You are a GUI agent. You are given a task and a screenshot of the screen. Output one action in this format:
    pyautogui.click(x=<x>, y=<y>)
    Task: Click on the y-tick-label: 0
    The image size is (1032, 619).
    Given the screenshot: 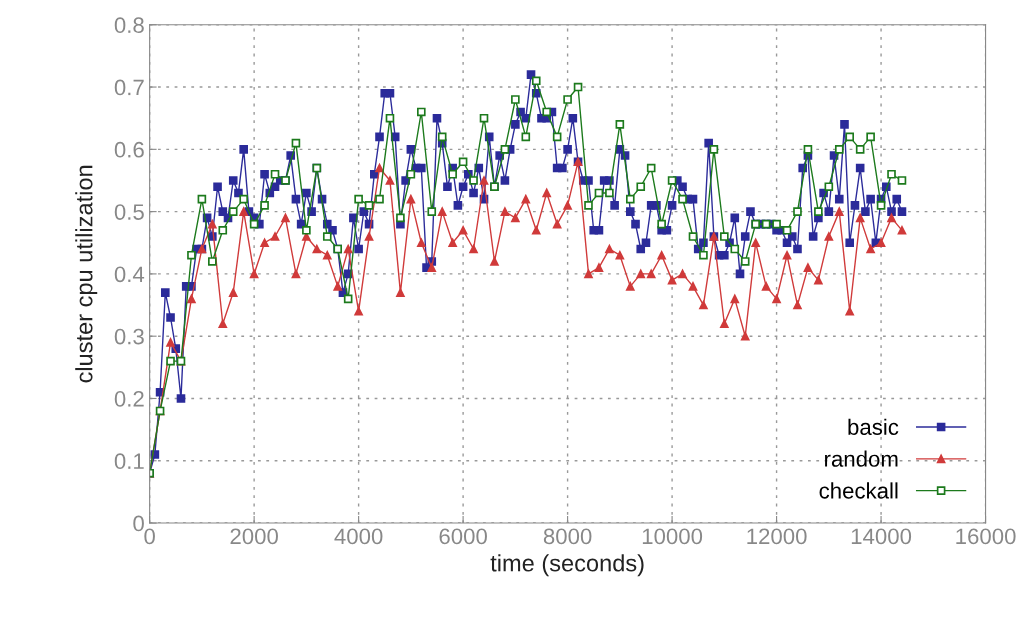 What is the action you would take?
    pyautogui.click(x=138, y=523)
    